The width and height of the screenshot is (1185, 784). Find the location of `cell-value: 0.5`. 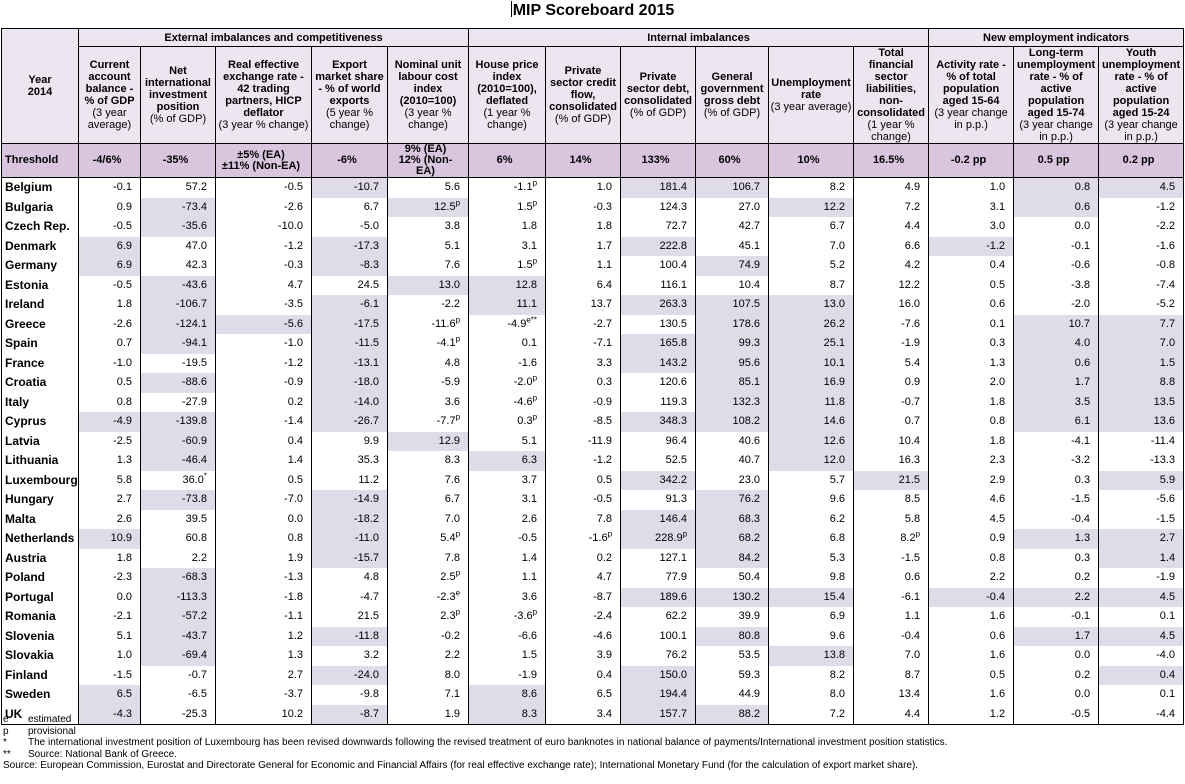

cell-value: 0.5 is located at coordinates (295, 479).